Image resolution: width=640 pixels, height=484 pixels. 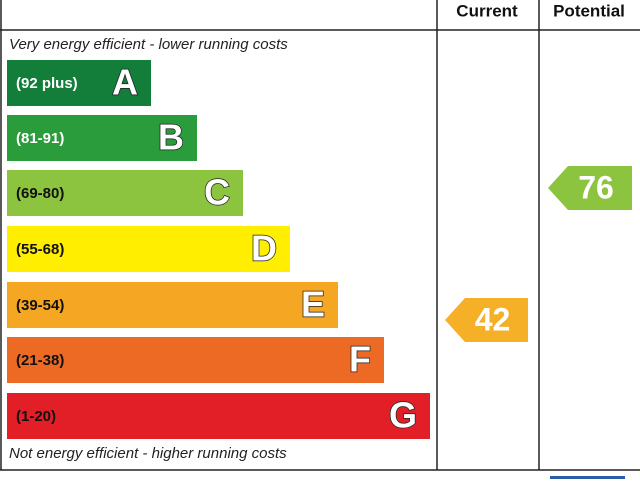 What do you see at coordinates (487, 10) in the screenshot?
I see `current-header: Current` at bounding box center [487, 10].